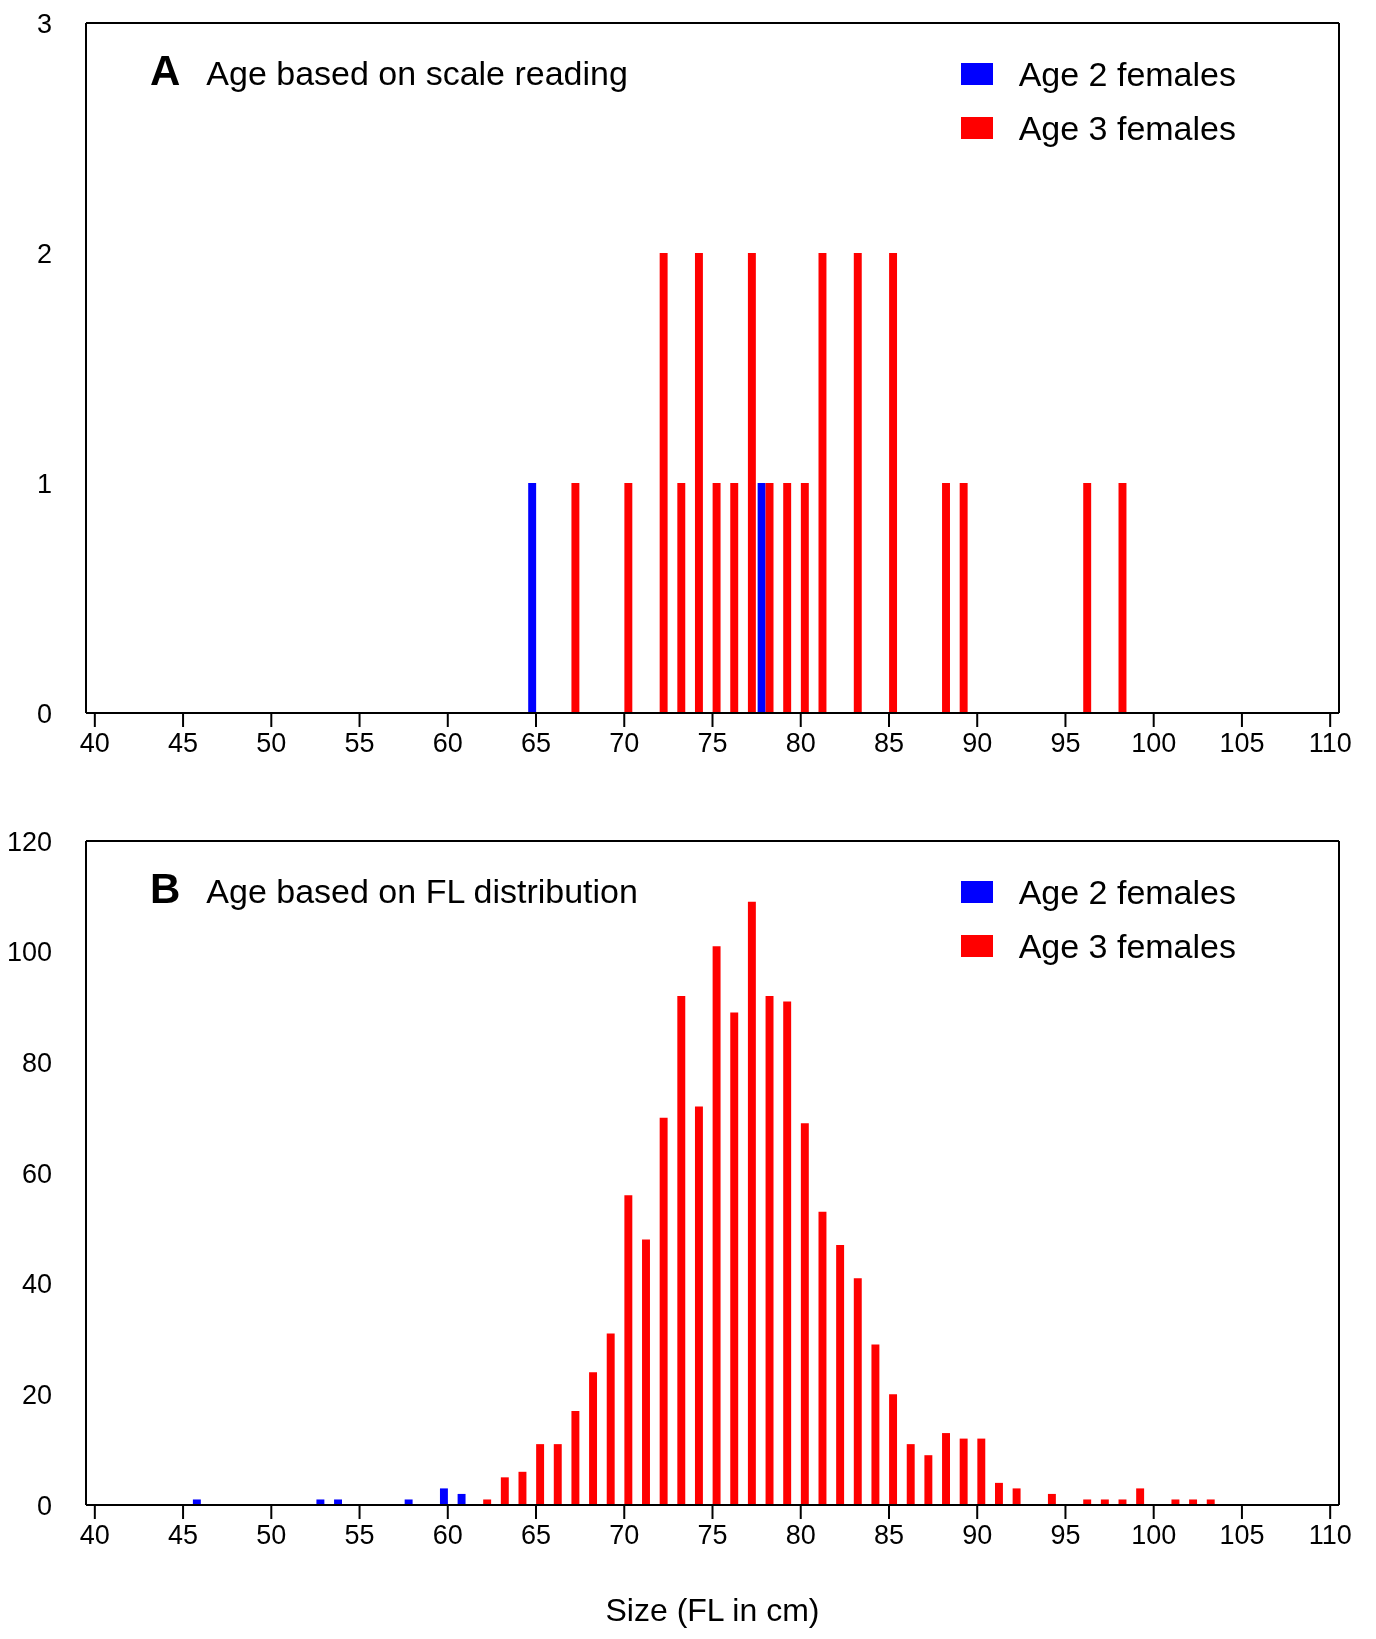 The width and height of the screenshot is (1376, 1639). What do you see at coordinates (417, 73) in the screenshot?
I see `text: Age based on scale reading` at bounding box center [417, 73].